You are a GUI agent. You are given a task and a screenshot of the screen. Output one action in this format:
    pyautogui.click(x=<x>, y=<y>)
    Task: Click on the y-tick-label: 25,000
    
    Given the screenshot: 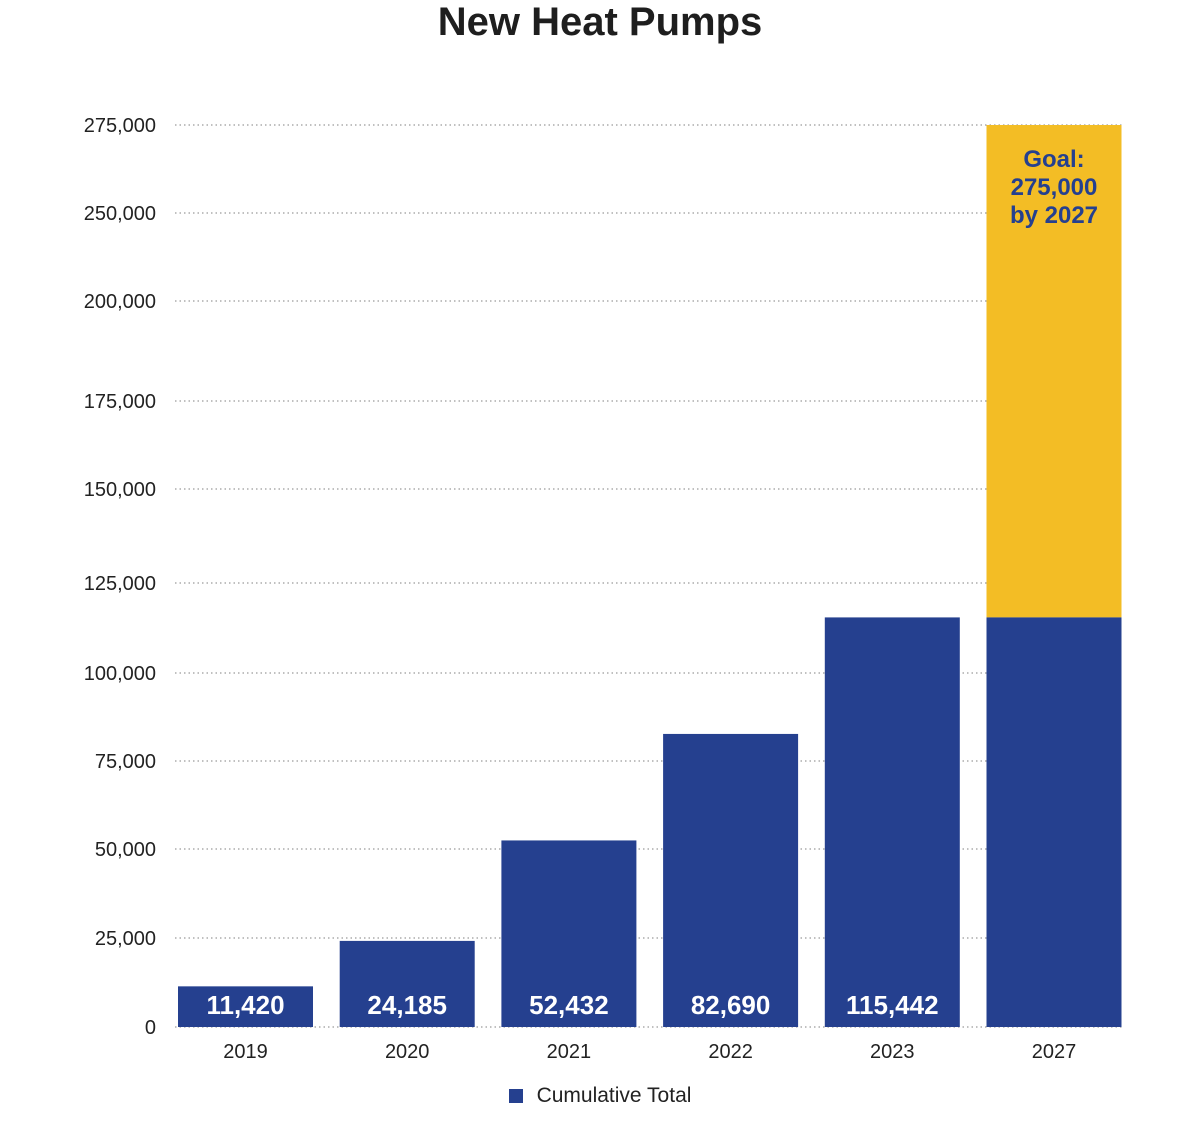 What is the action you would take?
    pyautogui.click(x=125, y=939)
    